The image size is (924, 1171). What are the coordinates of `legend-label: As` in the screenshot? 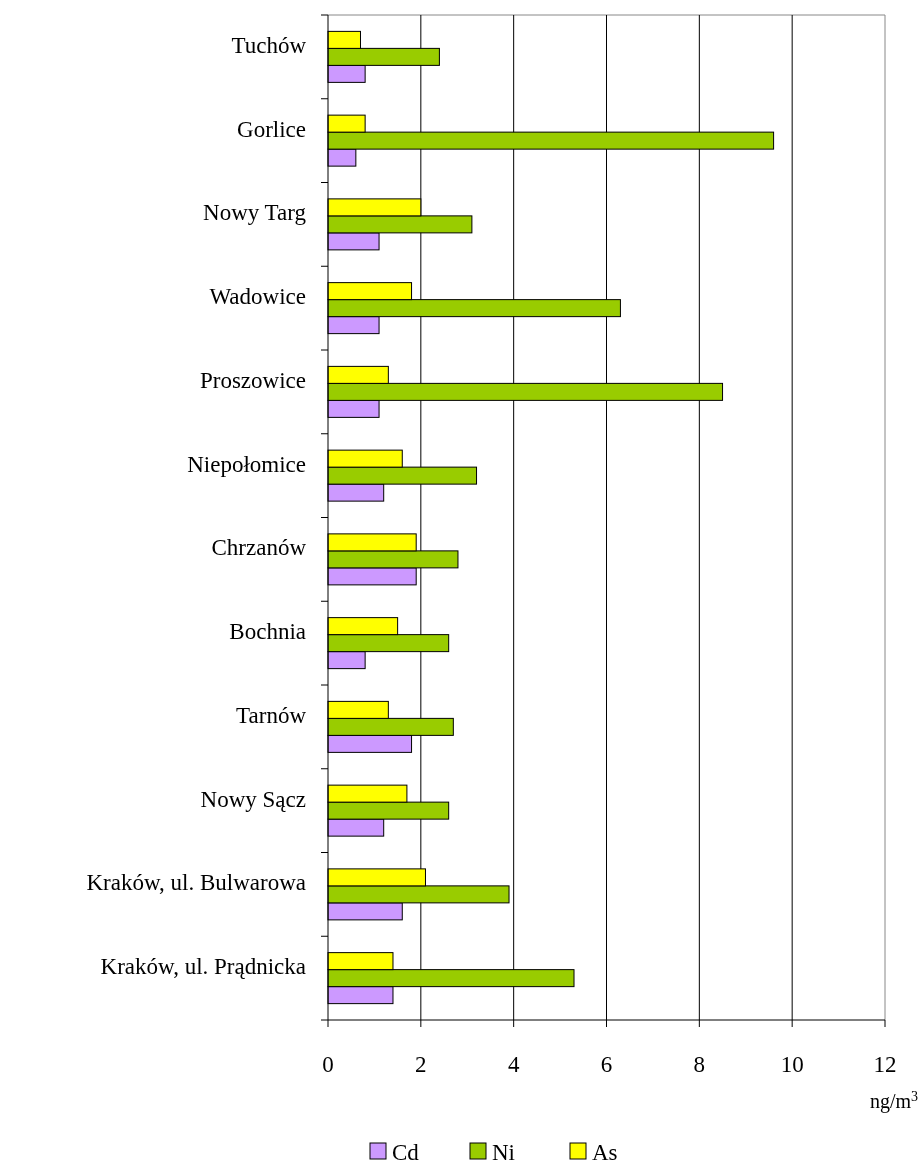 It's located at (605, 1152).